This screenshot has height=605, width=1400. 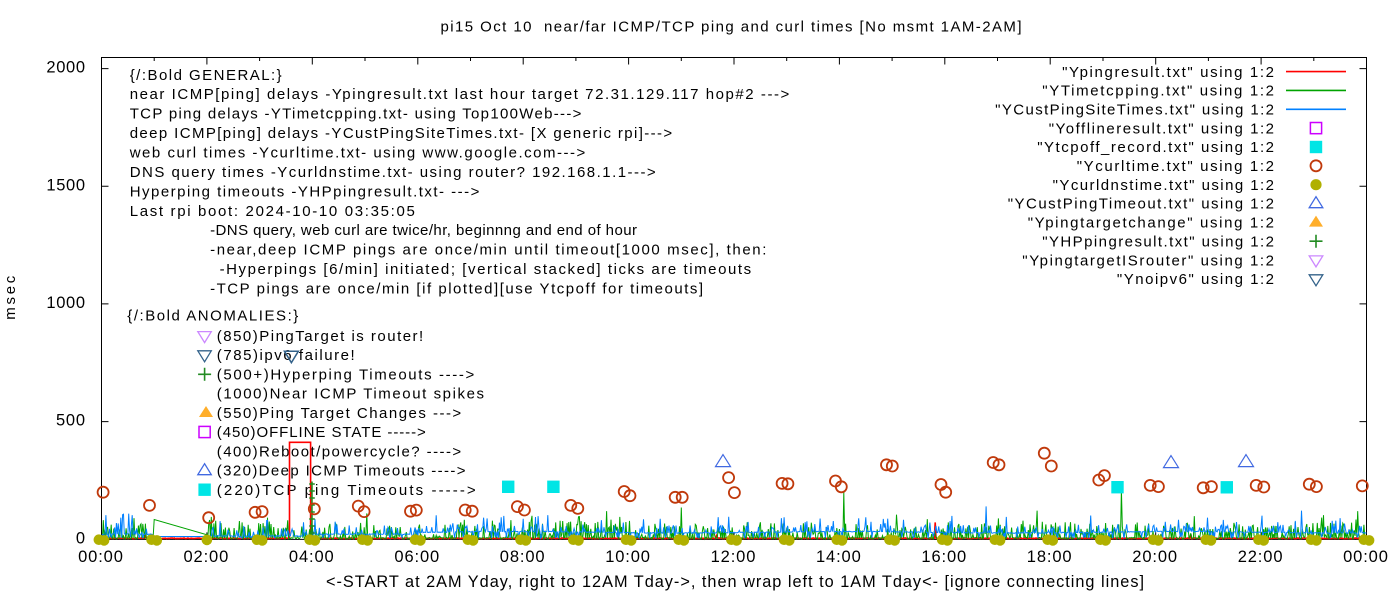 I want to click on svg-text: "Ynoipv6" using 1:2, so click(x=1195, y=279).